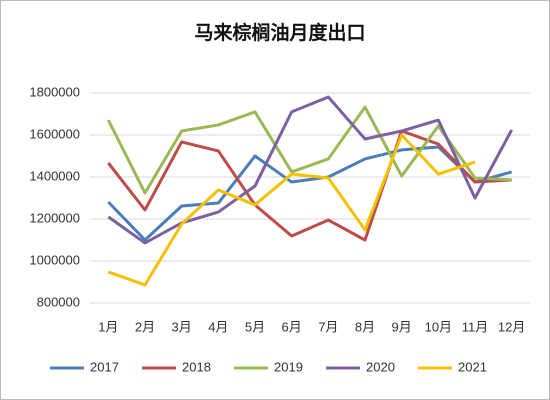 The image size is (550, 400). Describe the element at coordinates (54, 175) in the screenshot. I see `y-tick-label: 1400000` at that location.